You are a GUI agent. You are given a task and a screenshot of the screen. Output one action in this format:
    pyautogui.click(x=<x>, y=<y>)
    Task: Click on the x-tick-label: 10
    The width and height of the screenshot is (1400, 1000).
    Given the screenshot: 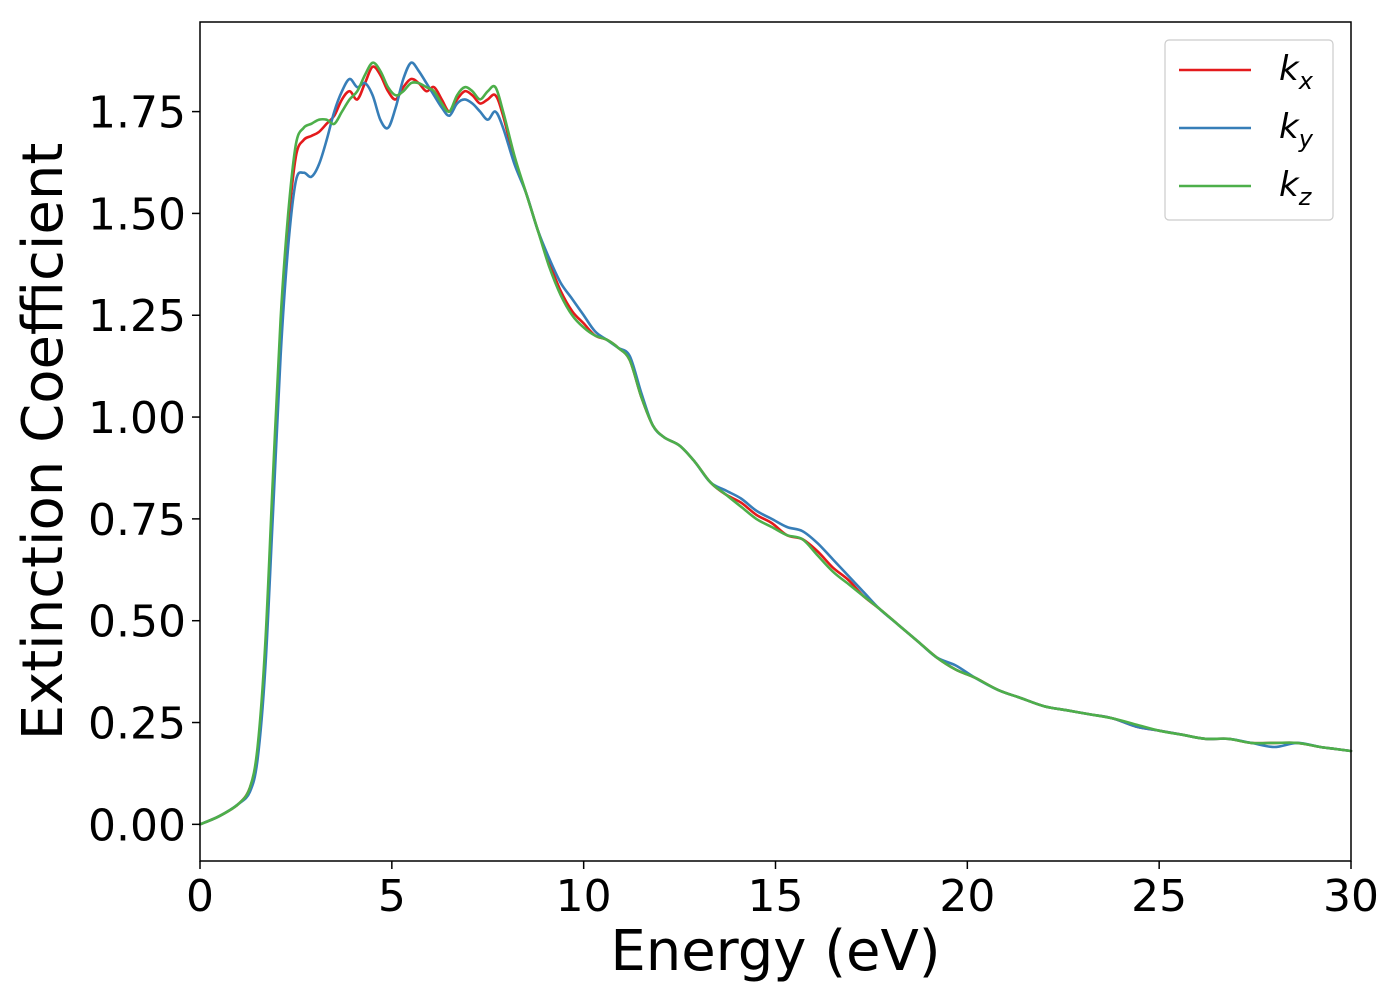 What is the action you would take?
    pyautogui.click(x=584, y=896)
    